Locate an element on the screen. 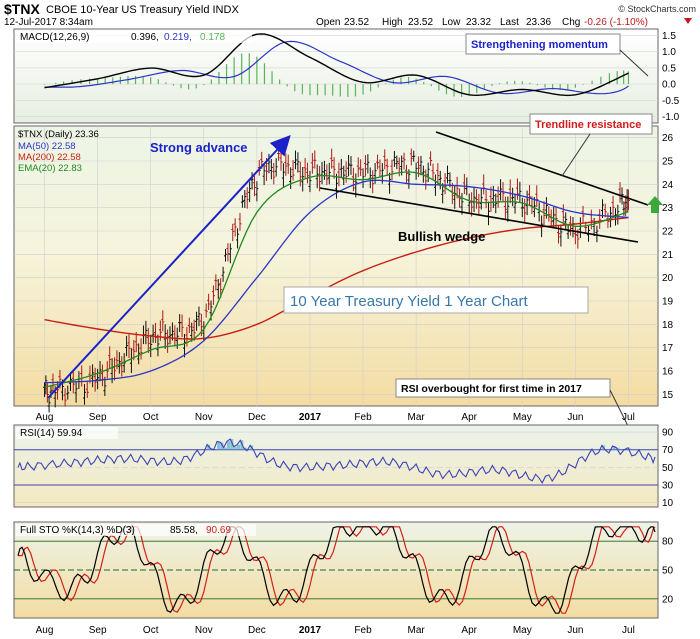 Image resolution: width=700 pixels, height=639 pixels. stoch-d-line is located at coordinates (337, 570).